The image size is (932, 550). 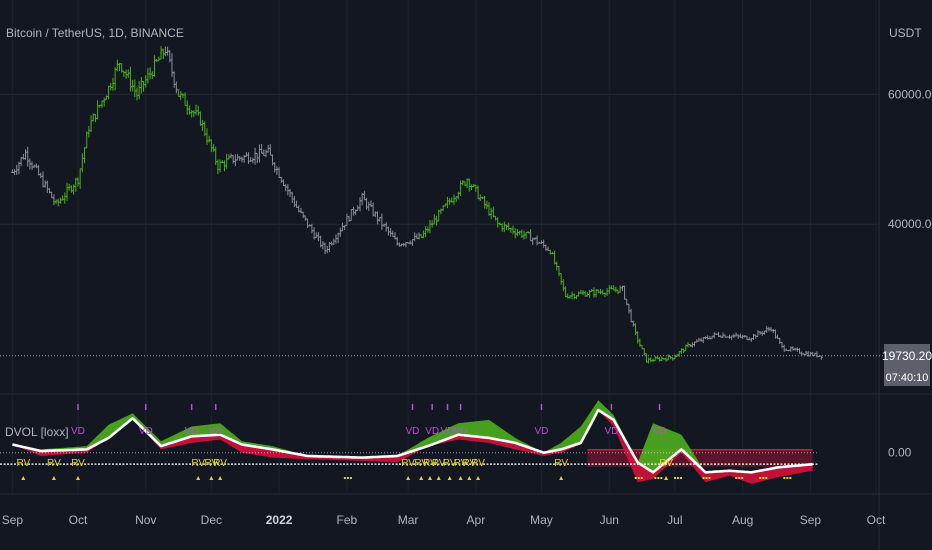 I want to click on bear-volatility-area, so click(x=412, y=447).